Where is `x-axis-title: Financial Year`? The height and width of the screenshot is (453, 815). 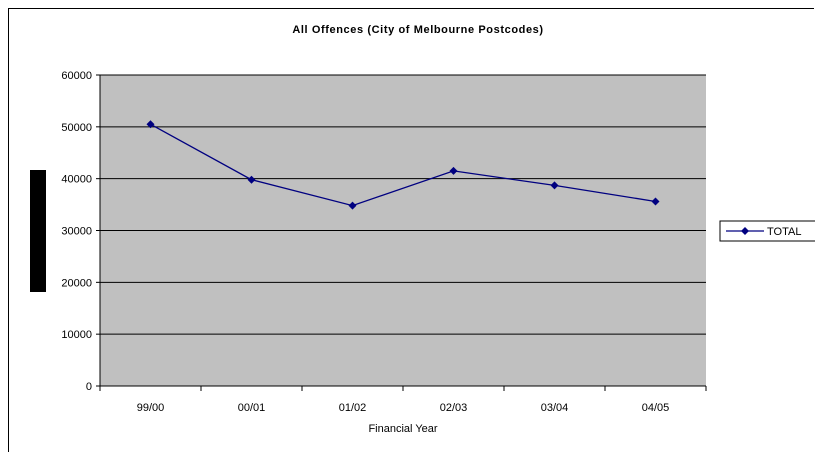
x-axis-title: Financial Year is located at coordinates (402, 429).